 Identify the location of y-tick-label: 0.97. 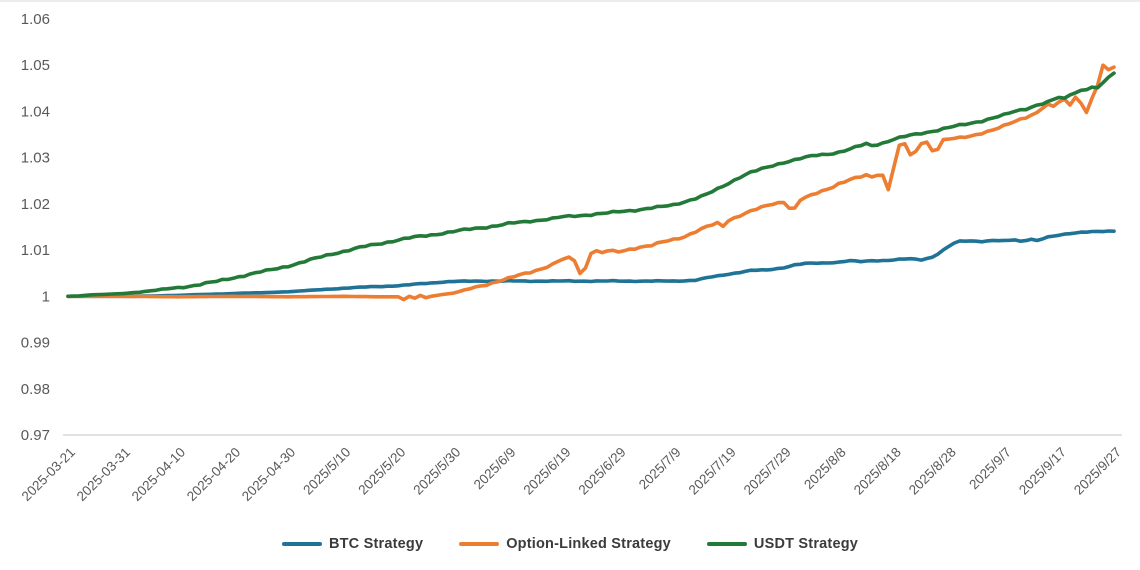
(35, 435).